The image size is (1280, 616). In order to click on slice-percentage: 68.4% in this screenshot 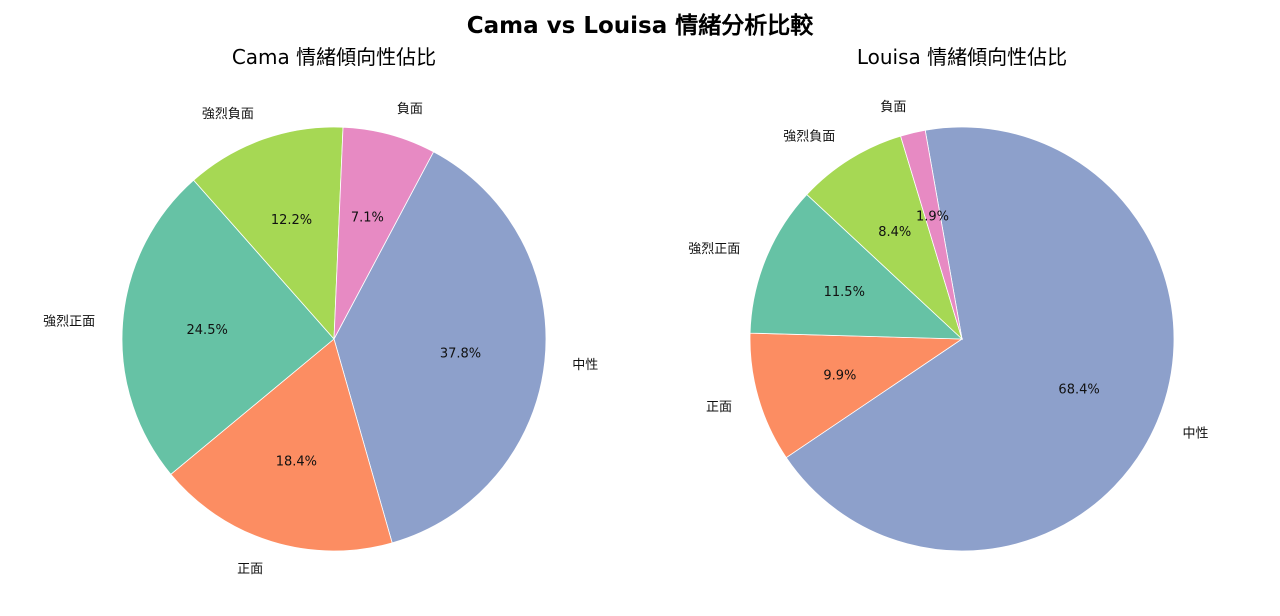, I will do `click(1078, 390)`.